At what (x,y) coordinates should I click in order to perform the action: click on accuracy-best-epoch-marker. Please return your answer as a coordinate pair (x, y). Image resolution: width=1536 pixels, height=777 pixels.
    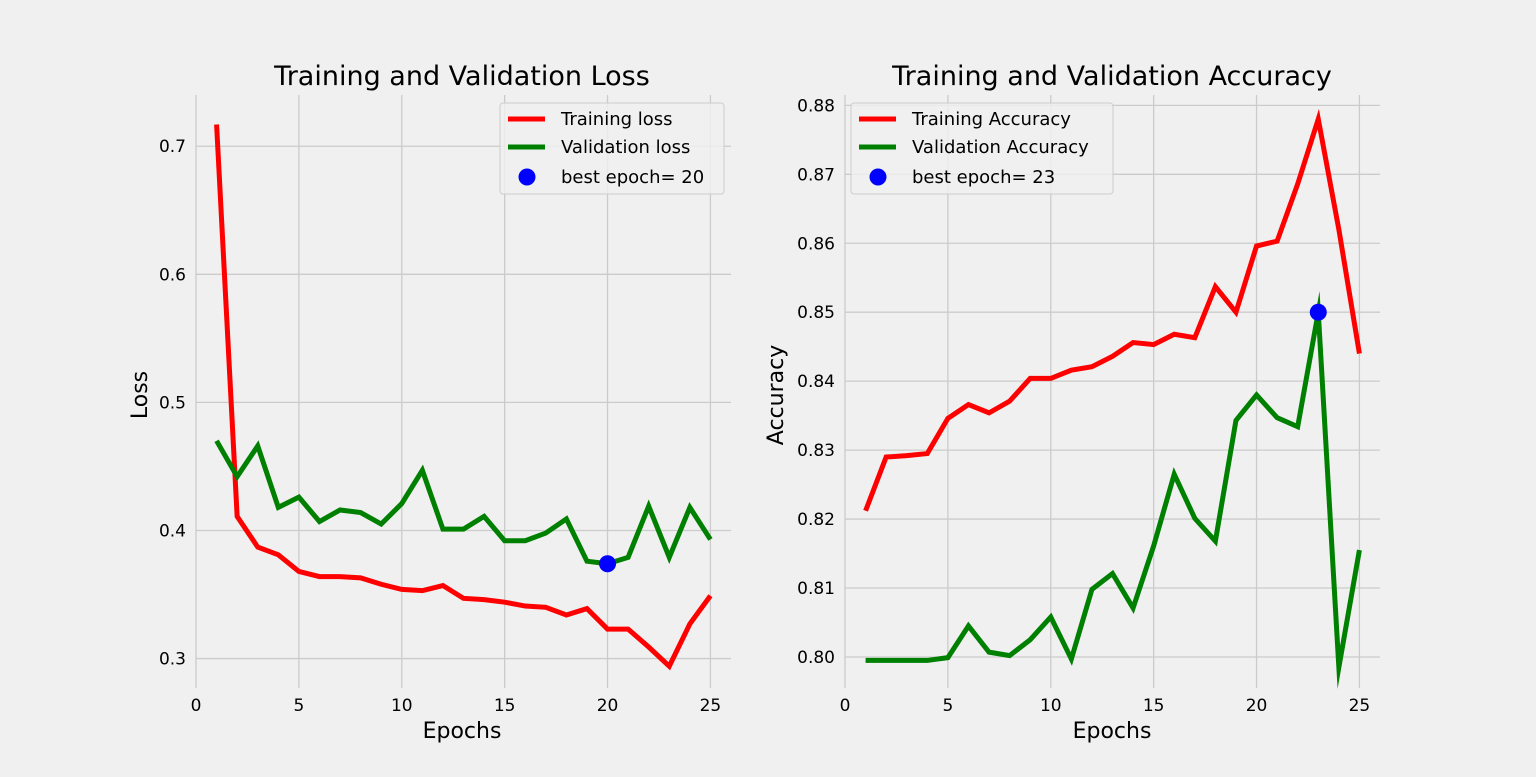
    Looking at the image, I should click on (1318, 312).